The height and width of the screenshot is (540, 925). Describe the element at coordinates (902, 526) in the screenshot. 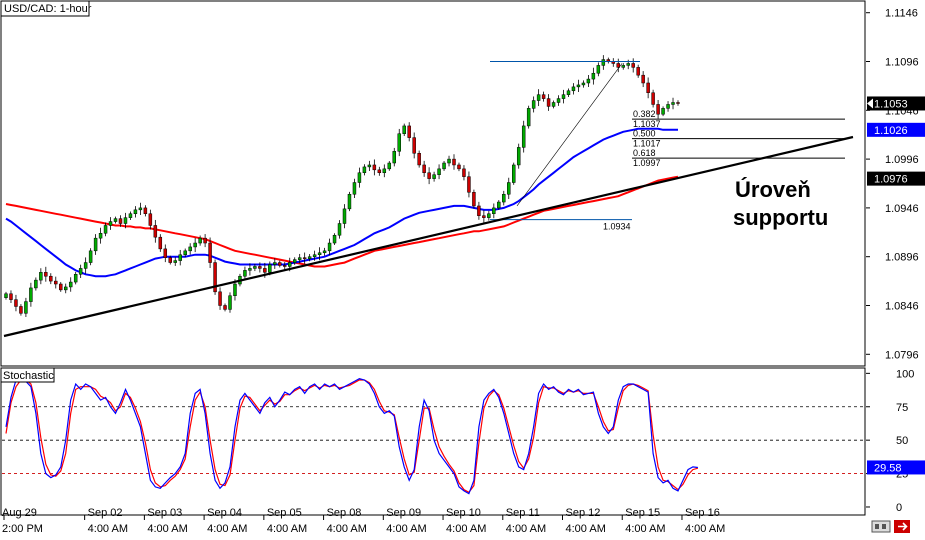

I see `scroll-right-icon` at that location.